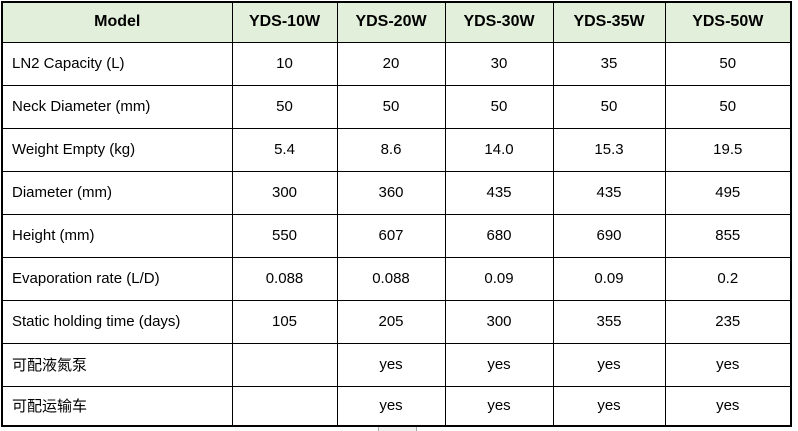 This screenshot has height=431, width=798. What do you see at coordinates (117, 22) in the screenshot?
I see `column-header-model: Model` at bounding box center [117, 22].